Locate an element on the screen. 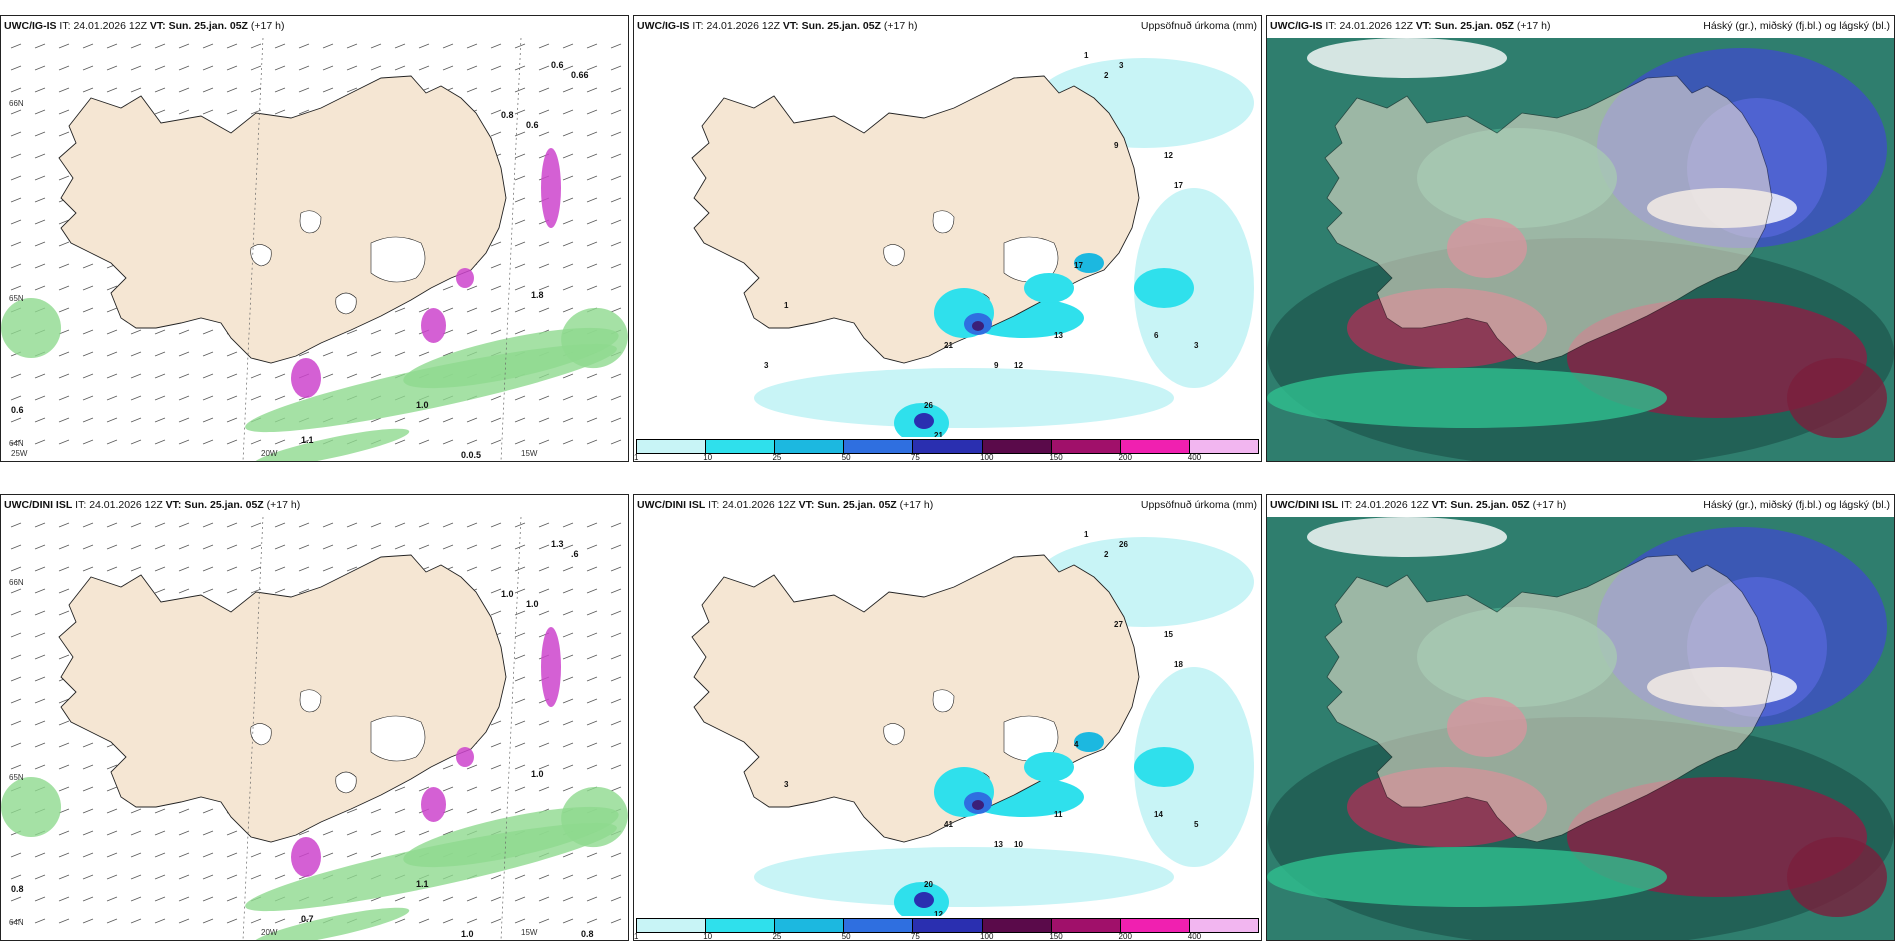 The image size is (1900, 950). precip-value: 11 is located at coordinates (1058, 814).